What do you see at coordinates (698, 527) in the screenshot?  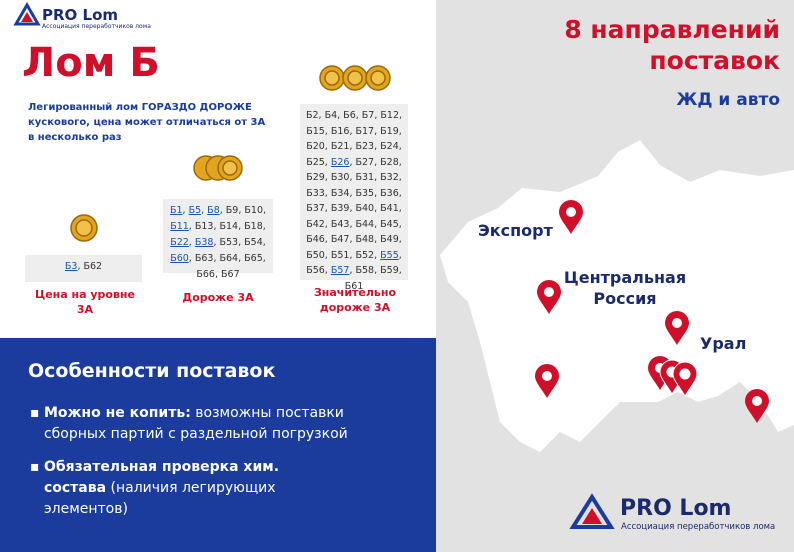 I see `footer-logo-tagline: Ассоциация переработчиков лома` at bounding box center [698, 527].